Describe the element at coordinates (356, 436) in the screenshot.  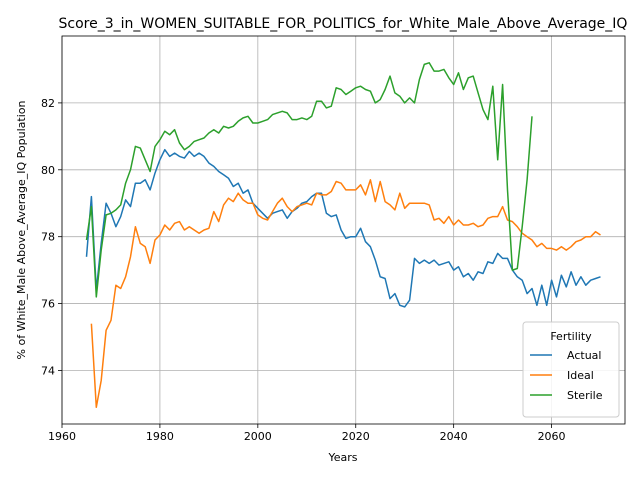
I see `x-tick-label: 2020` at that location.